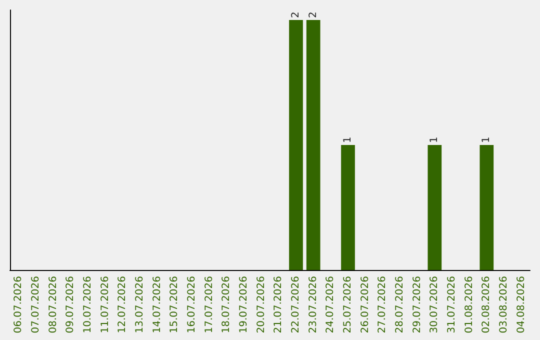 The width and height of the screenshot is (540, 340). What do you see at coordinates (521, 305) in the screenshot?
I see `x-tick-label: 04.08.2026` at bounding box center [521, 305].